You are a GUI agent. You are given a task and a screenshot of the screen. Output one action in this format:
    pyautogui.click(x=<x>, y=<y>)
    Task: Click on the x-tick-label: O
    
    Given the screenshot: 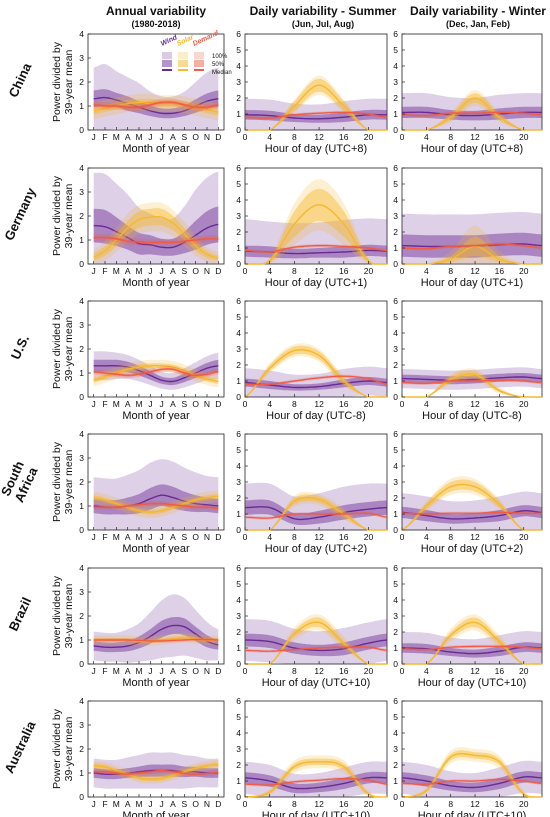 What is the action you would take?
    pyautogui.click(x=195, y=804)
    